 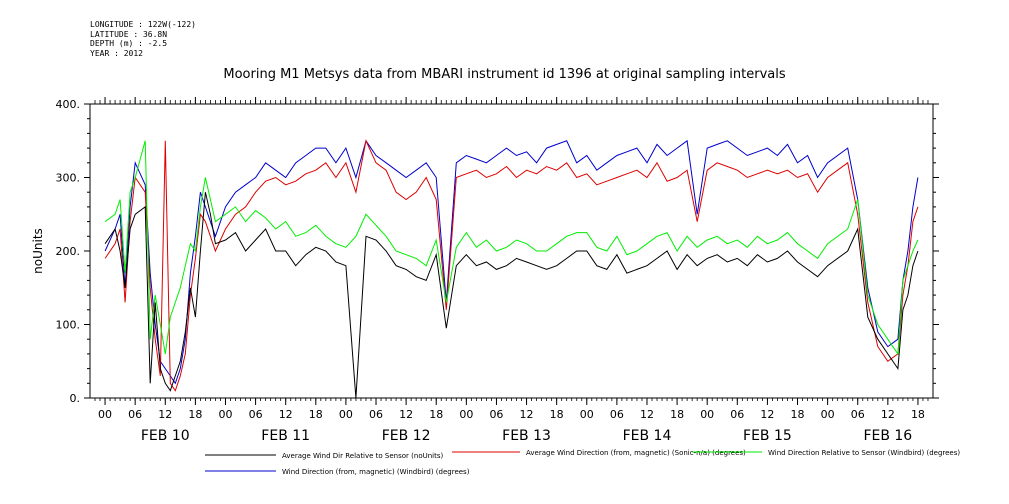 I want to click on y-tick-label: 300., so click(x=68, y=178).